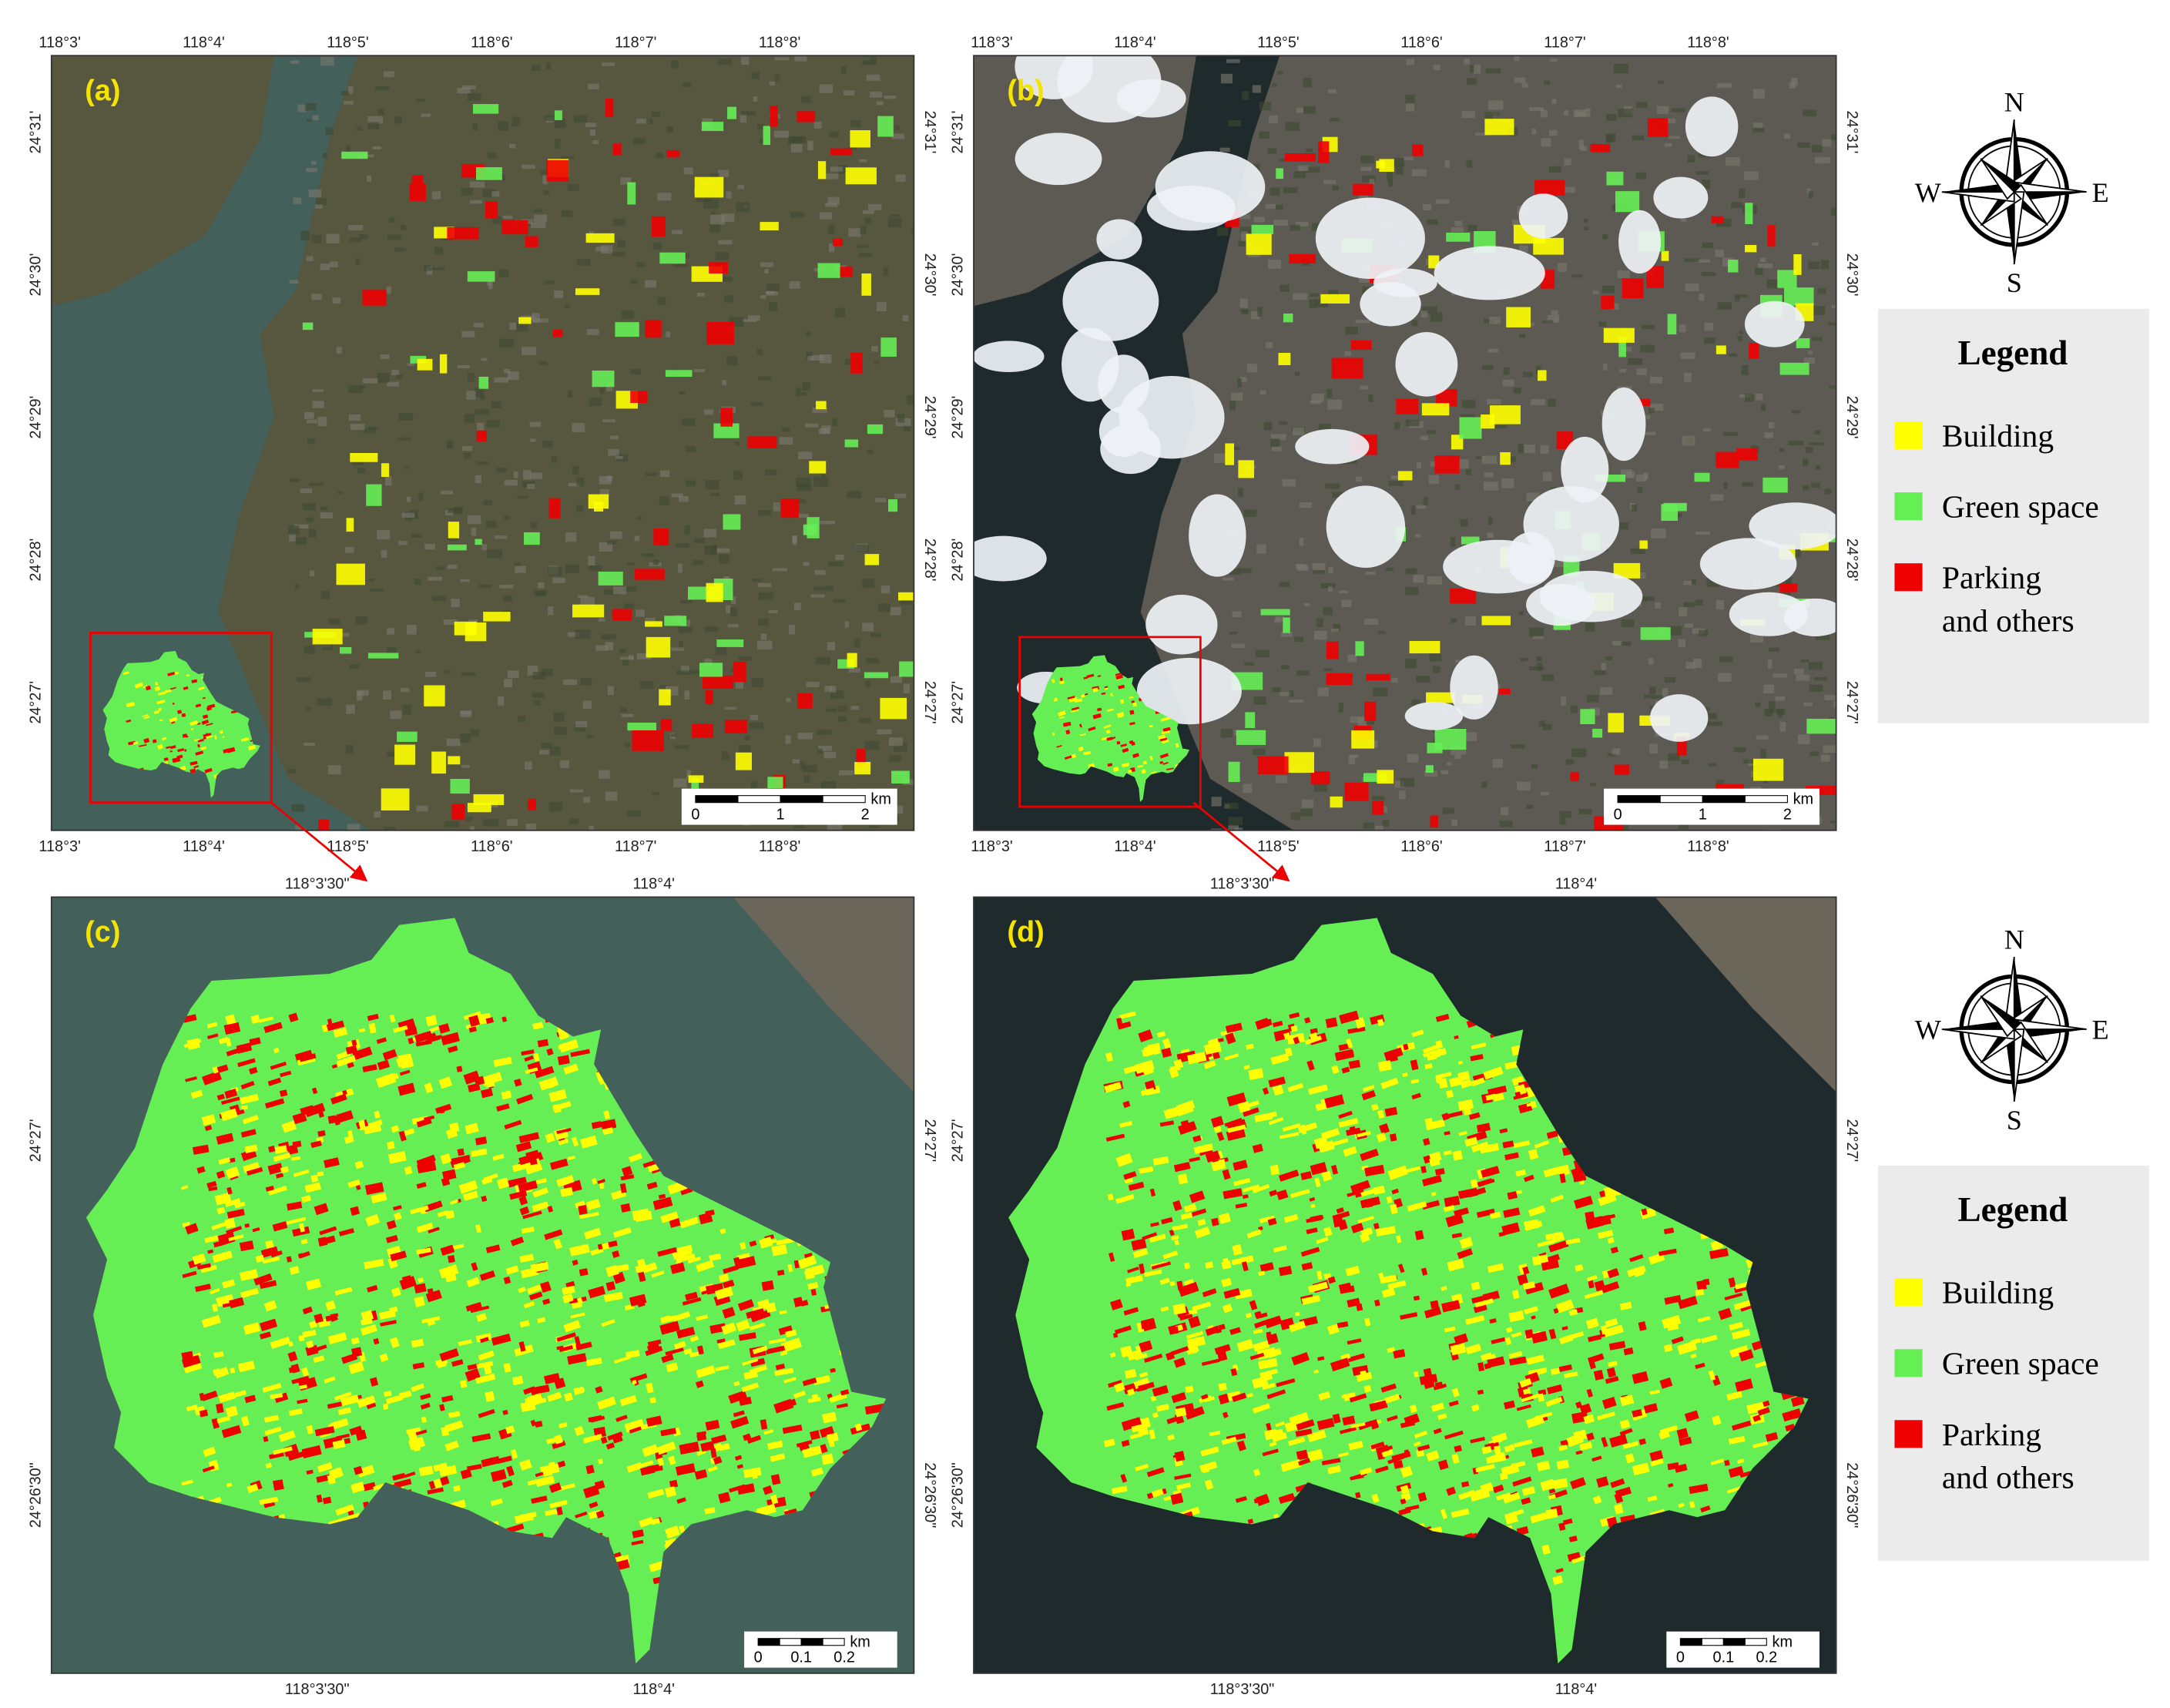  Describe the element at coordinates (635, 846) in the screenshot. I see `lon-tick-label: 118°7'` at that location.